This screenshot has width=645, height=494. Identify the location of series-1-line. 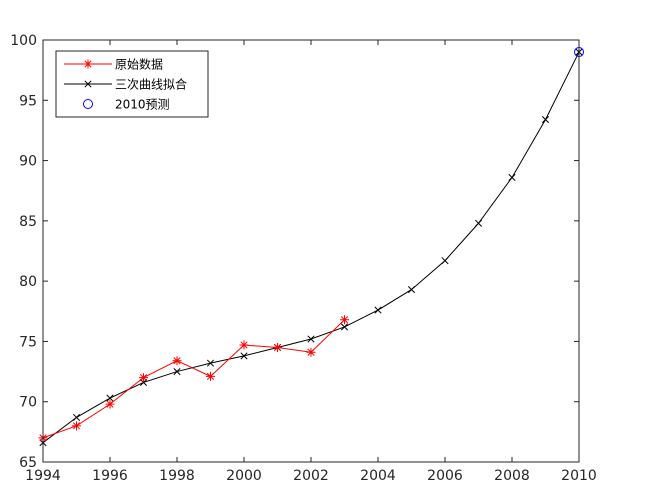
(193, 379).